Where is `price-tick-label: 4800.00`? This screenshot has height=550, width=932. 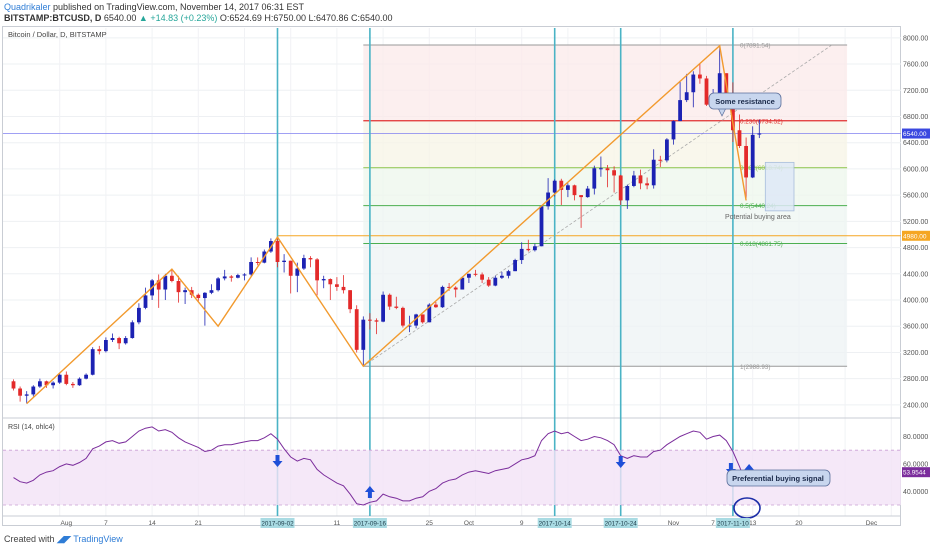
price-tick-label: 4800.00 is located at coordinates (915, 248).